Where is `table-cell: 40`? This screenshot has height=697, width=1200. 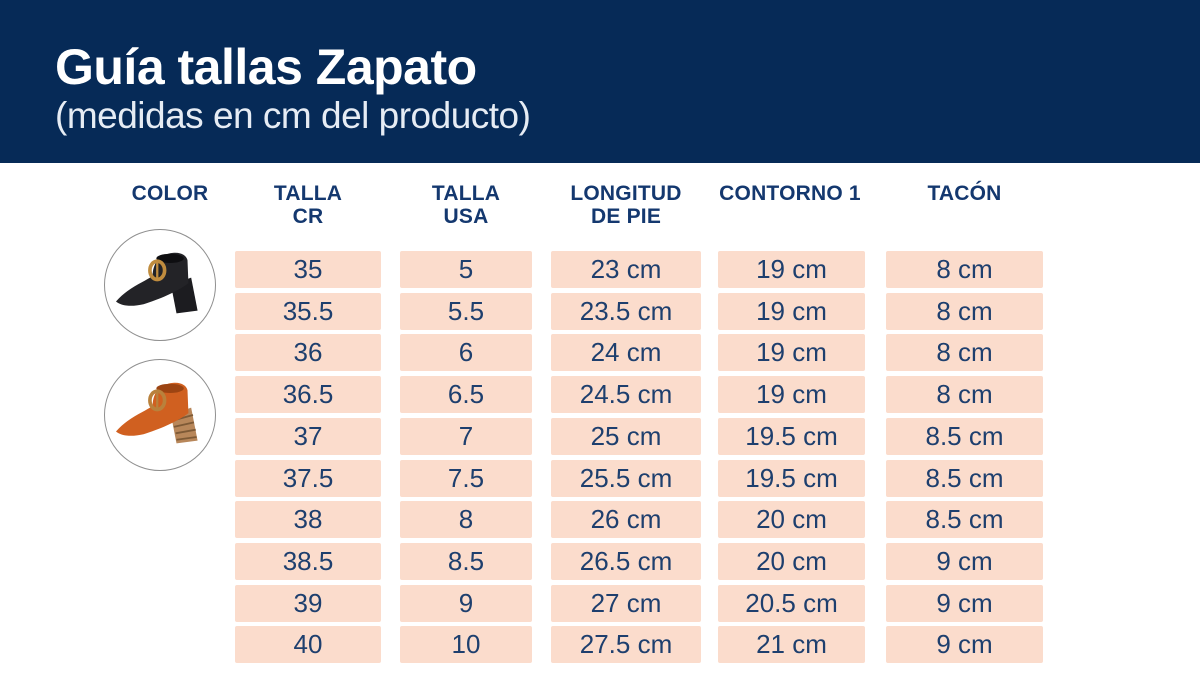 table-cell: 40 is located at coordinates (308, 644).